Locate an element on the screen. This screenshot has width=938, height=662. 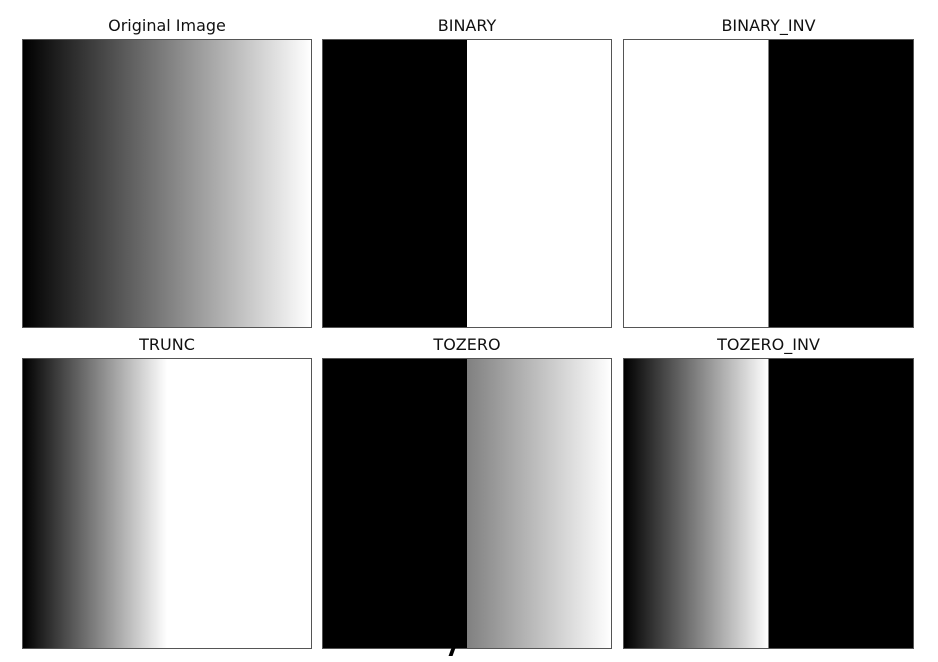
panel-title-original-image: Original Image is located at coordinates (167, 25).